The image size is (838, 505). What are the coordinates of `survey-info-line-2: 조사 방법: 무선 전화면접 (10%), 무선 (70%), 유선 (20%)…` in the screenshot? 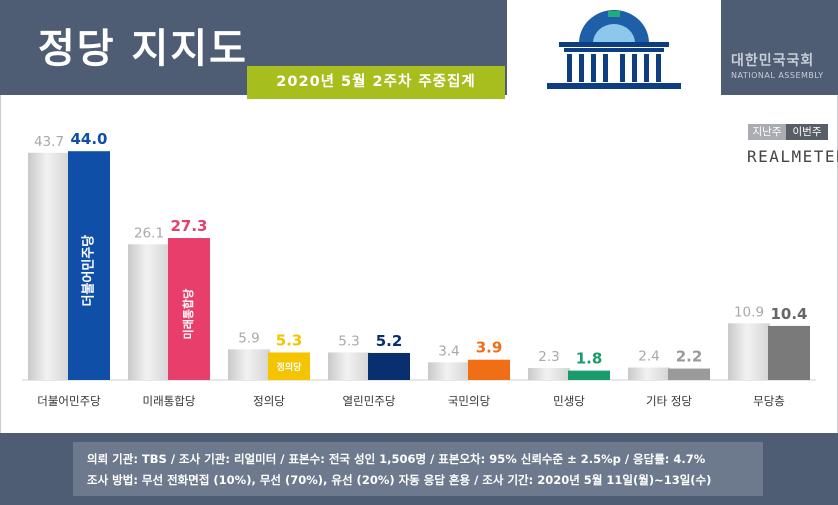 It's located at (399, 480).